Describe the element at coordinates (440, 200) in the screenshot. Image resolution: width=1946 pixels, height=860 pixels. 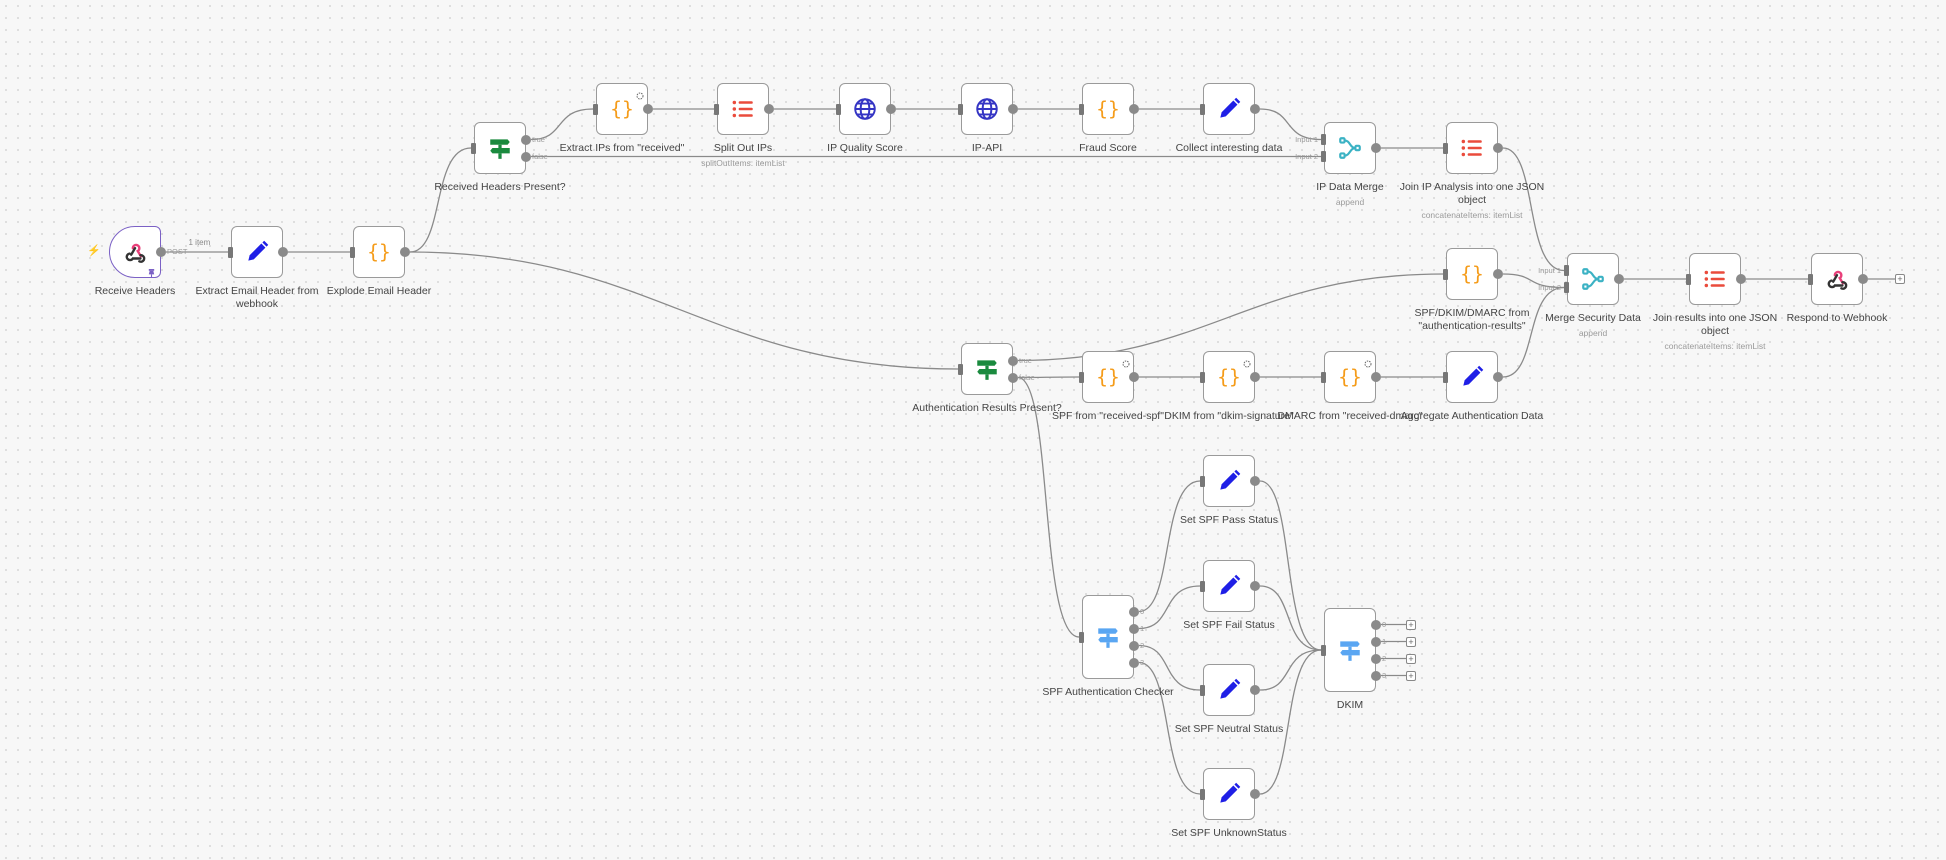
I see `connection-exp-rhp` at that location.